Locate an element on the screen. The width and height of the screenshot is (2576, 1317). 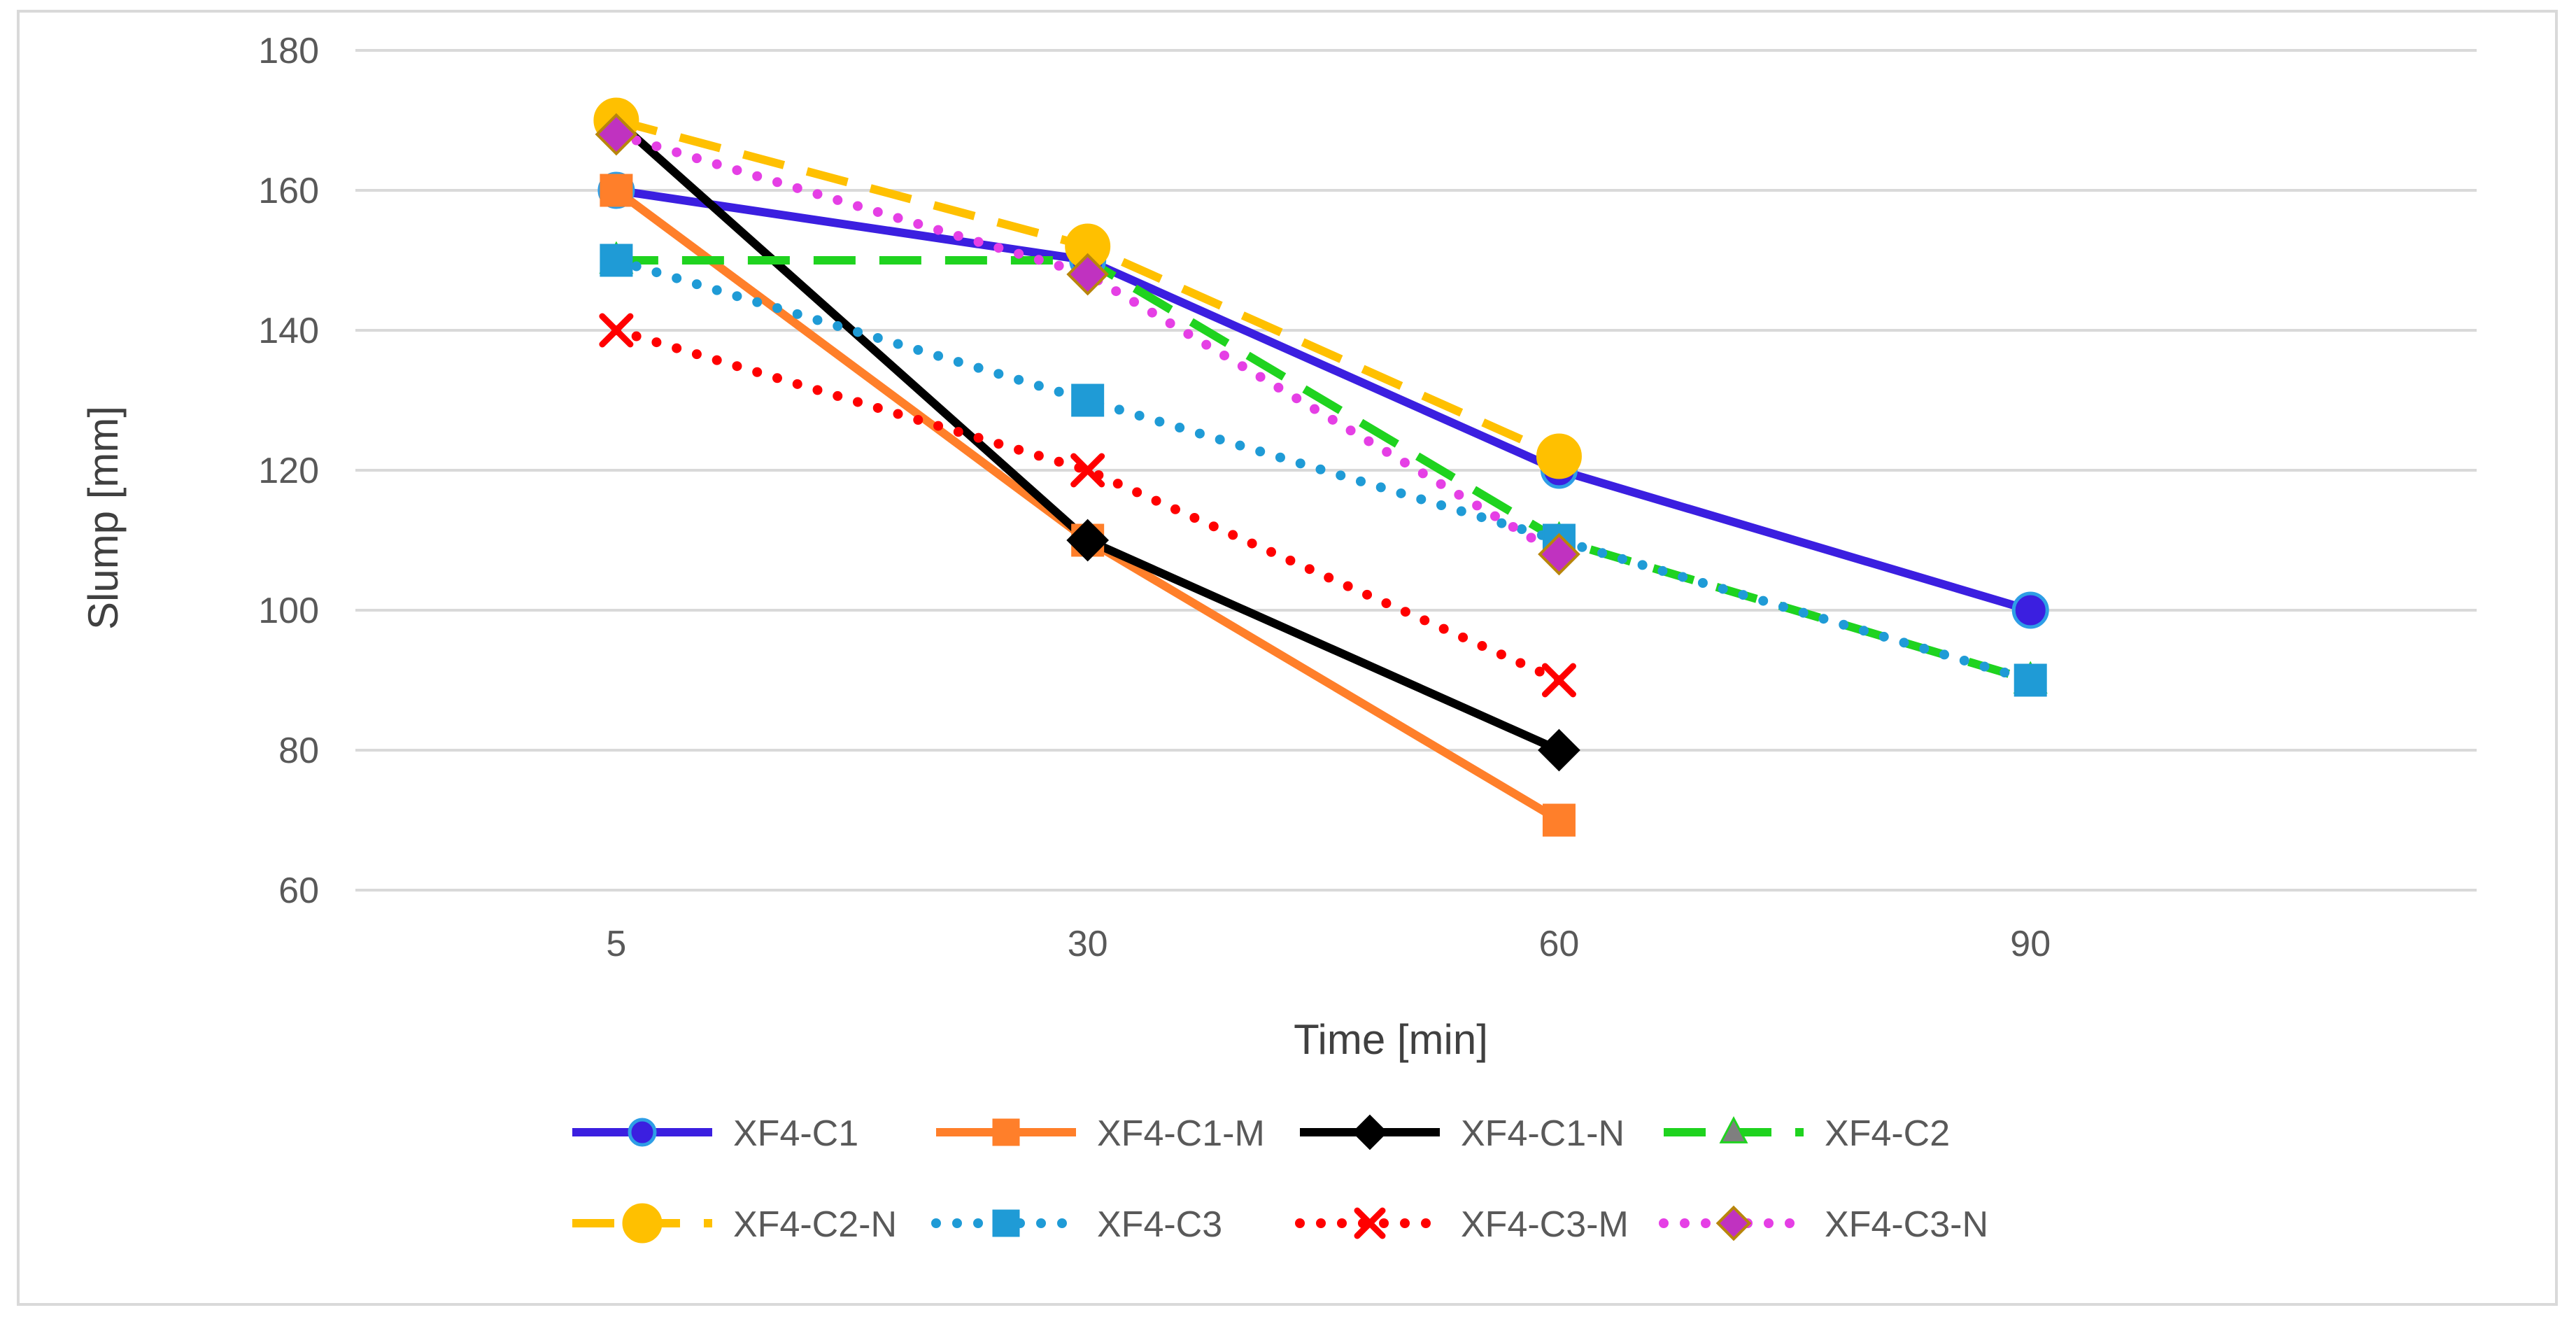
x-tick-label: 30 is located at coordinates (1088, 944).